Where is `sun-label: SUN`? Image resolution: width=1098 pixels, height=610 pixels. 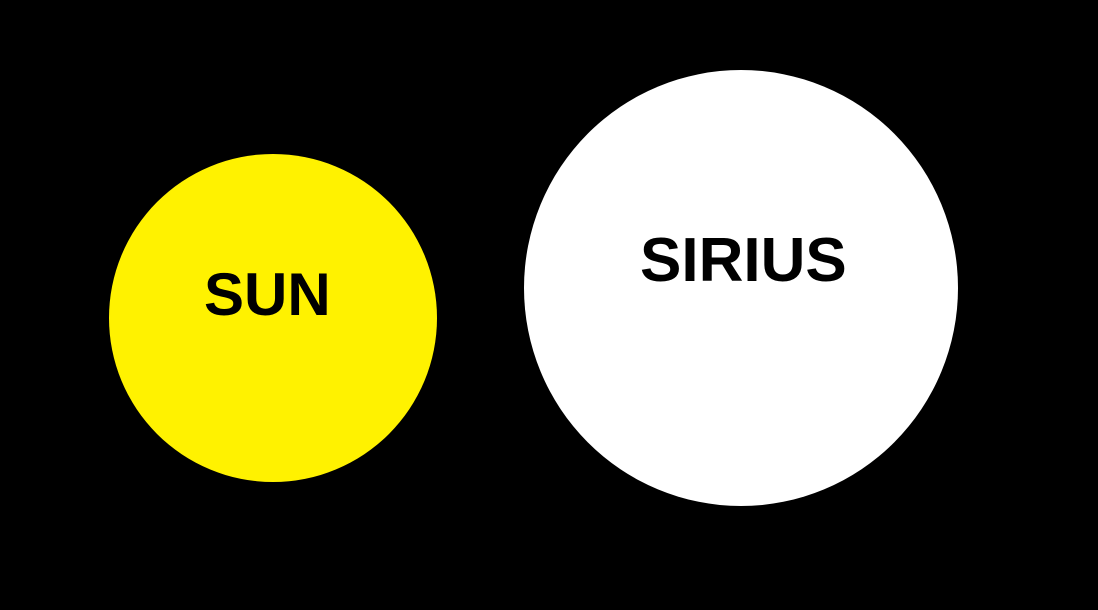 sun-label: SUN is located at coordinates (267, 294).